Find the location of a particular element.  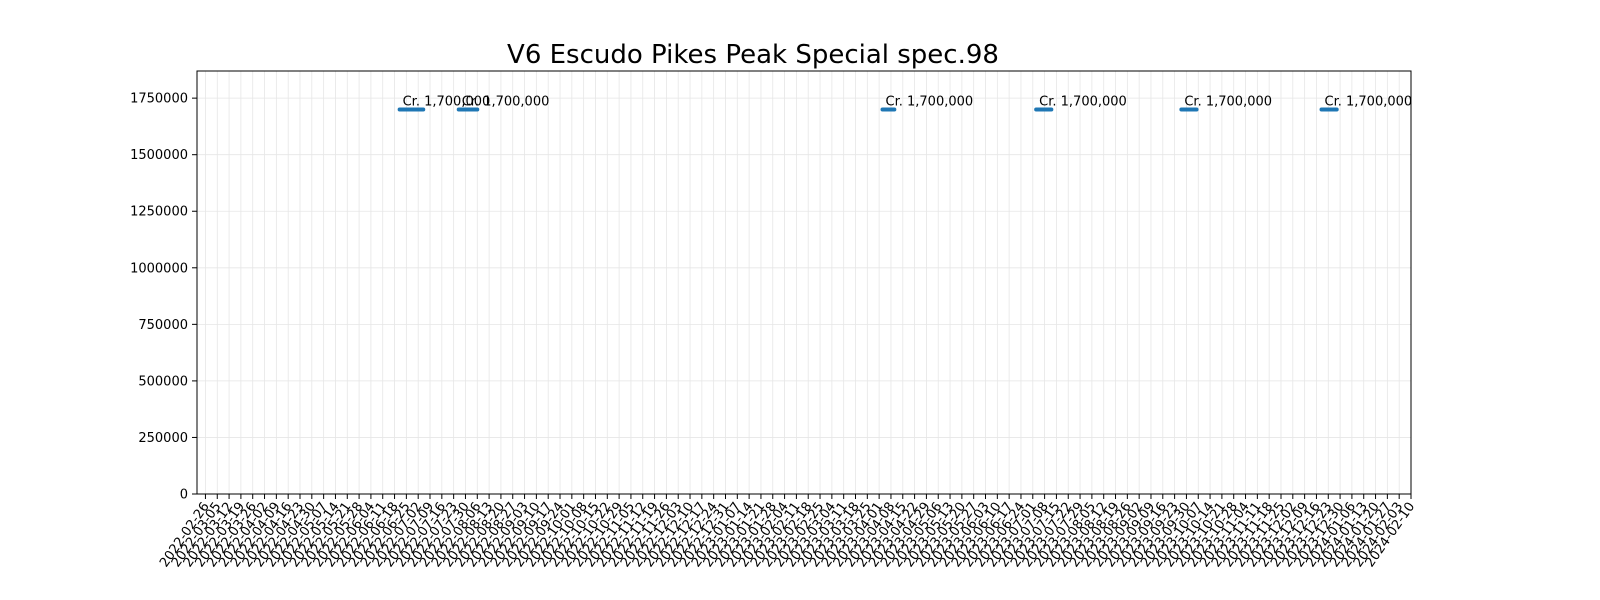

y-tick-label: 1250000 is located at coordinates (159, 212).